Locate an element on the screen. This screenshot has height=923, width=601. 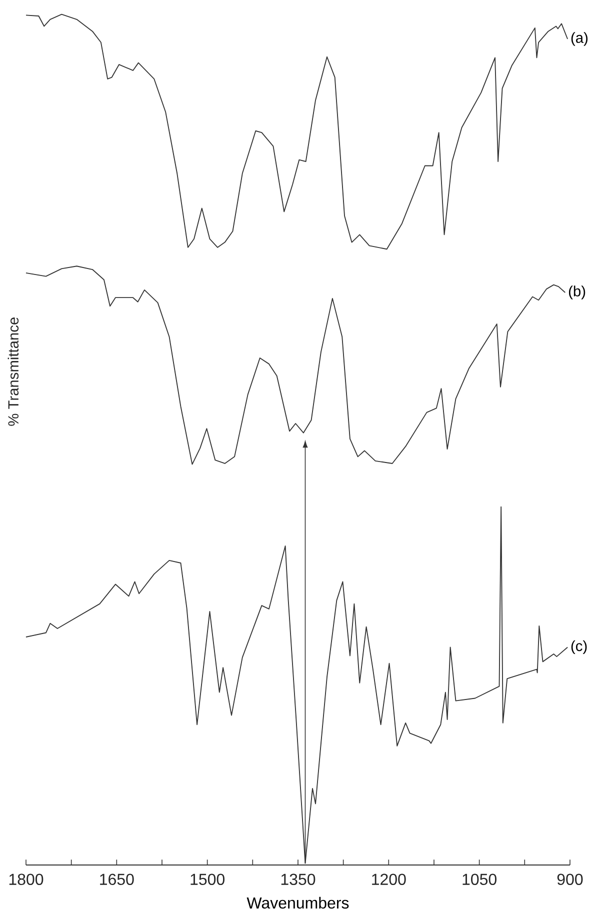
x-tick-label: 1800 is located at coordinates (26, 880).